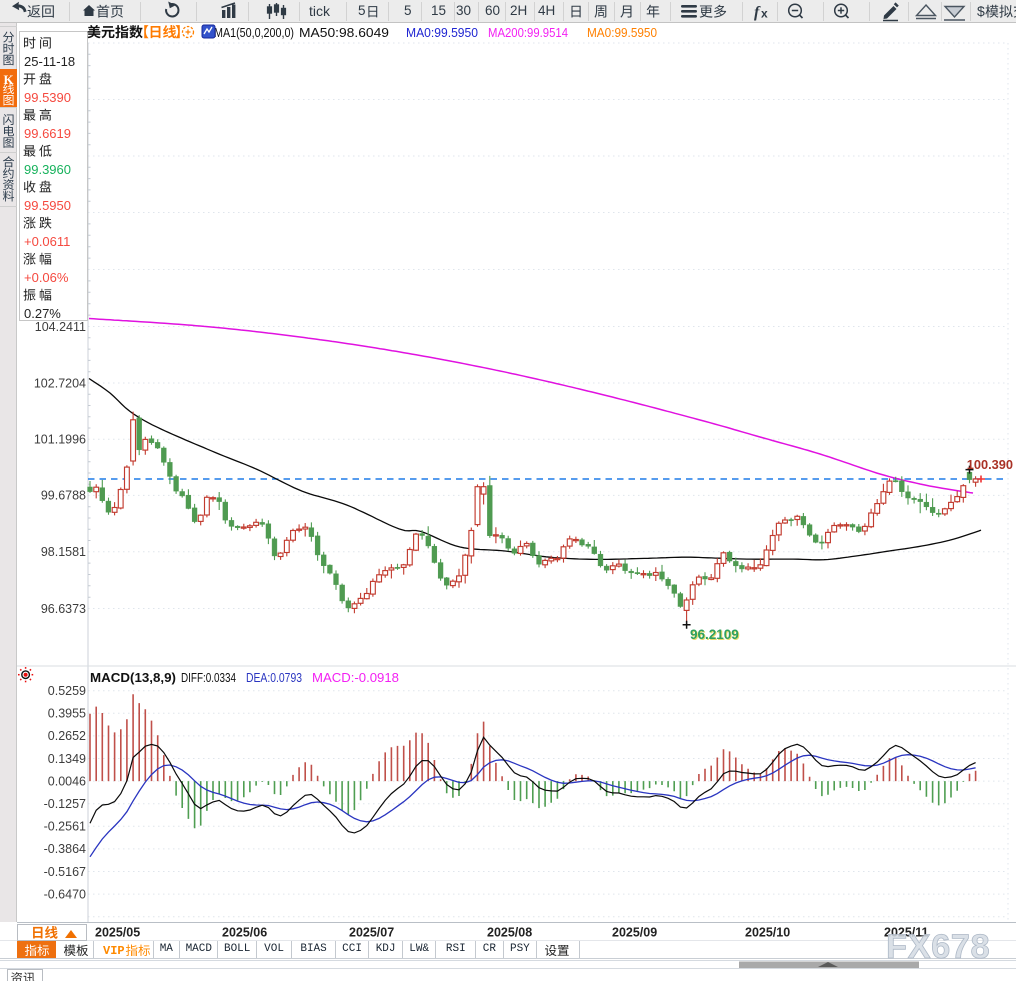 The image size is (1016, 986). What do you see at coordinates (63, 552) in the screenshot?
I see `svg-text: 98.1581` at bounding box center [63, 552].